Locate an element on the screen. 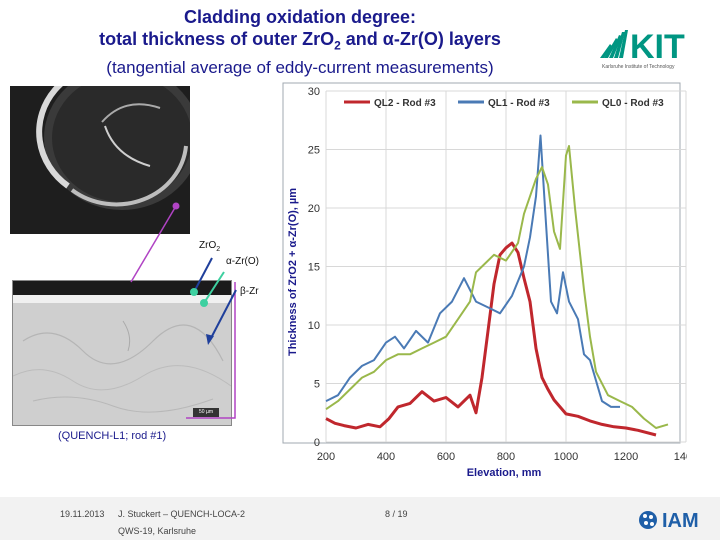 This screenshot has height=540, width=720. title-line-1: Cladding oxidation degree: is located at coordinates (299, 17).